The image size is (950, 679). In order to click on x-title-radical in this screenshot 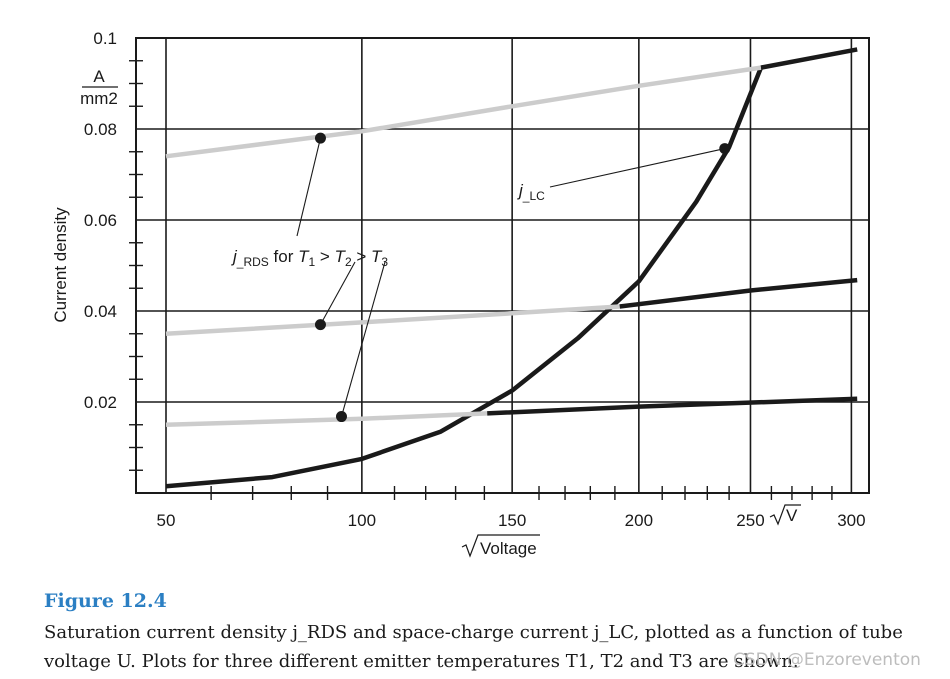, I will do `click(500, 546)`.